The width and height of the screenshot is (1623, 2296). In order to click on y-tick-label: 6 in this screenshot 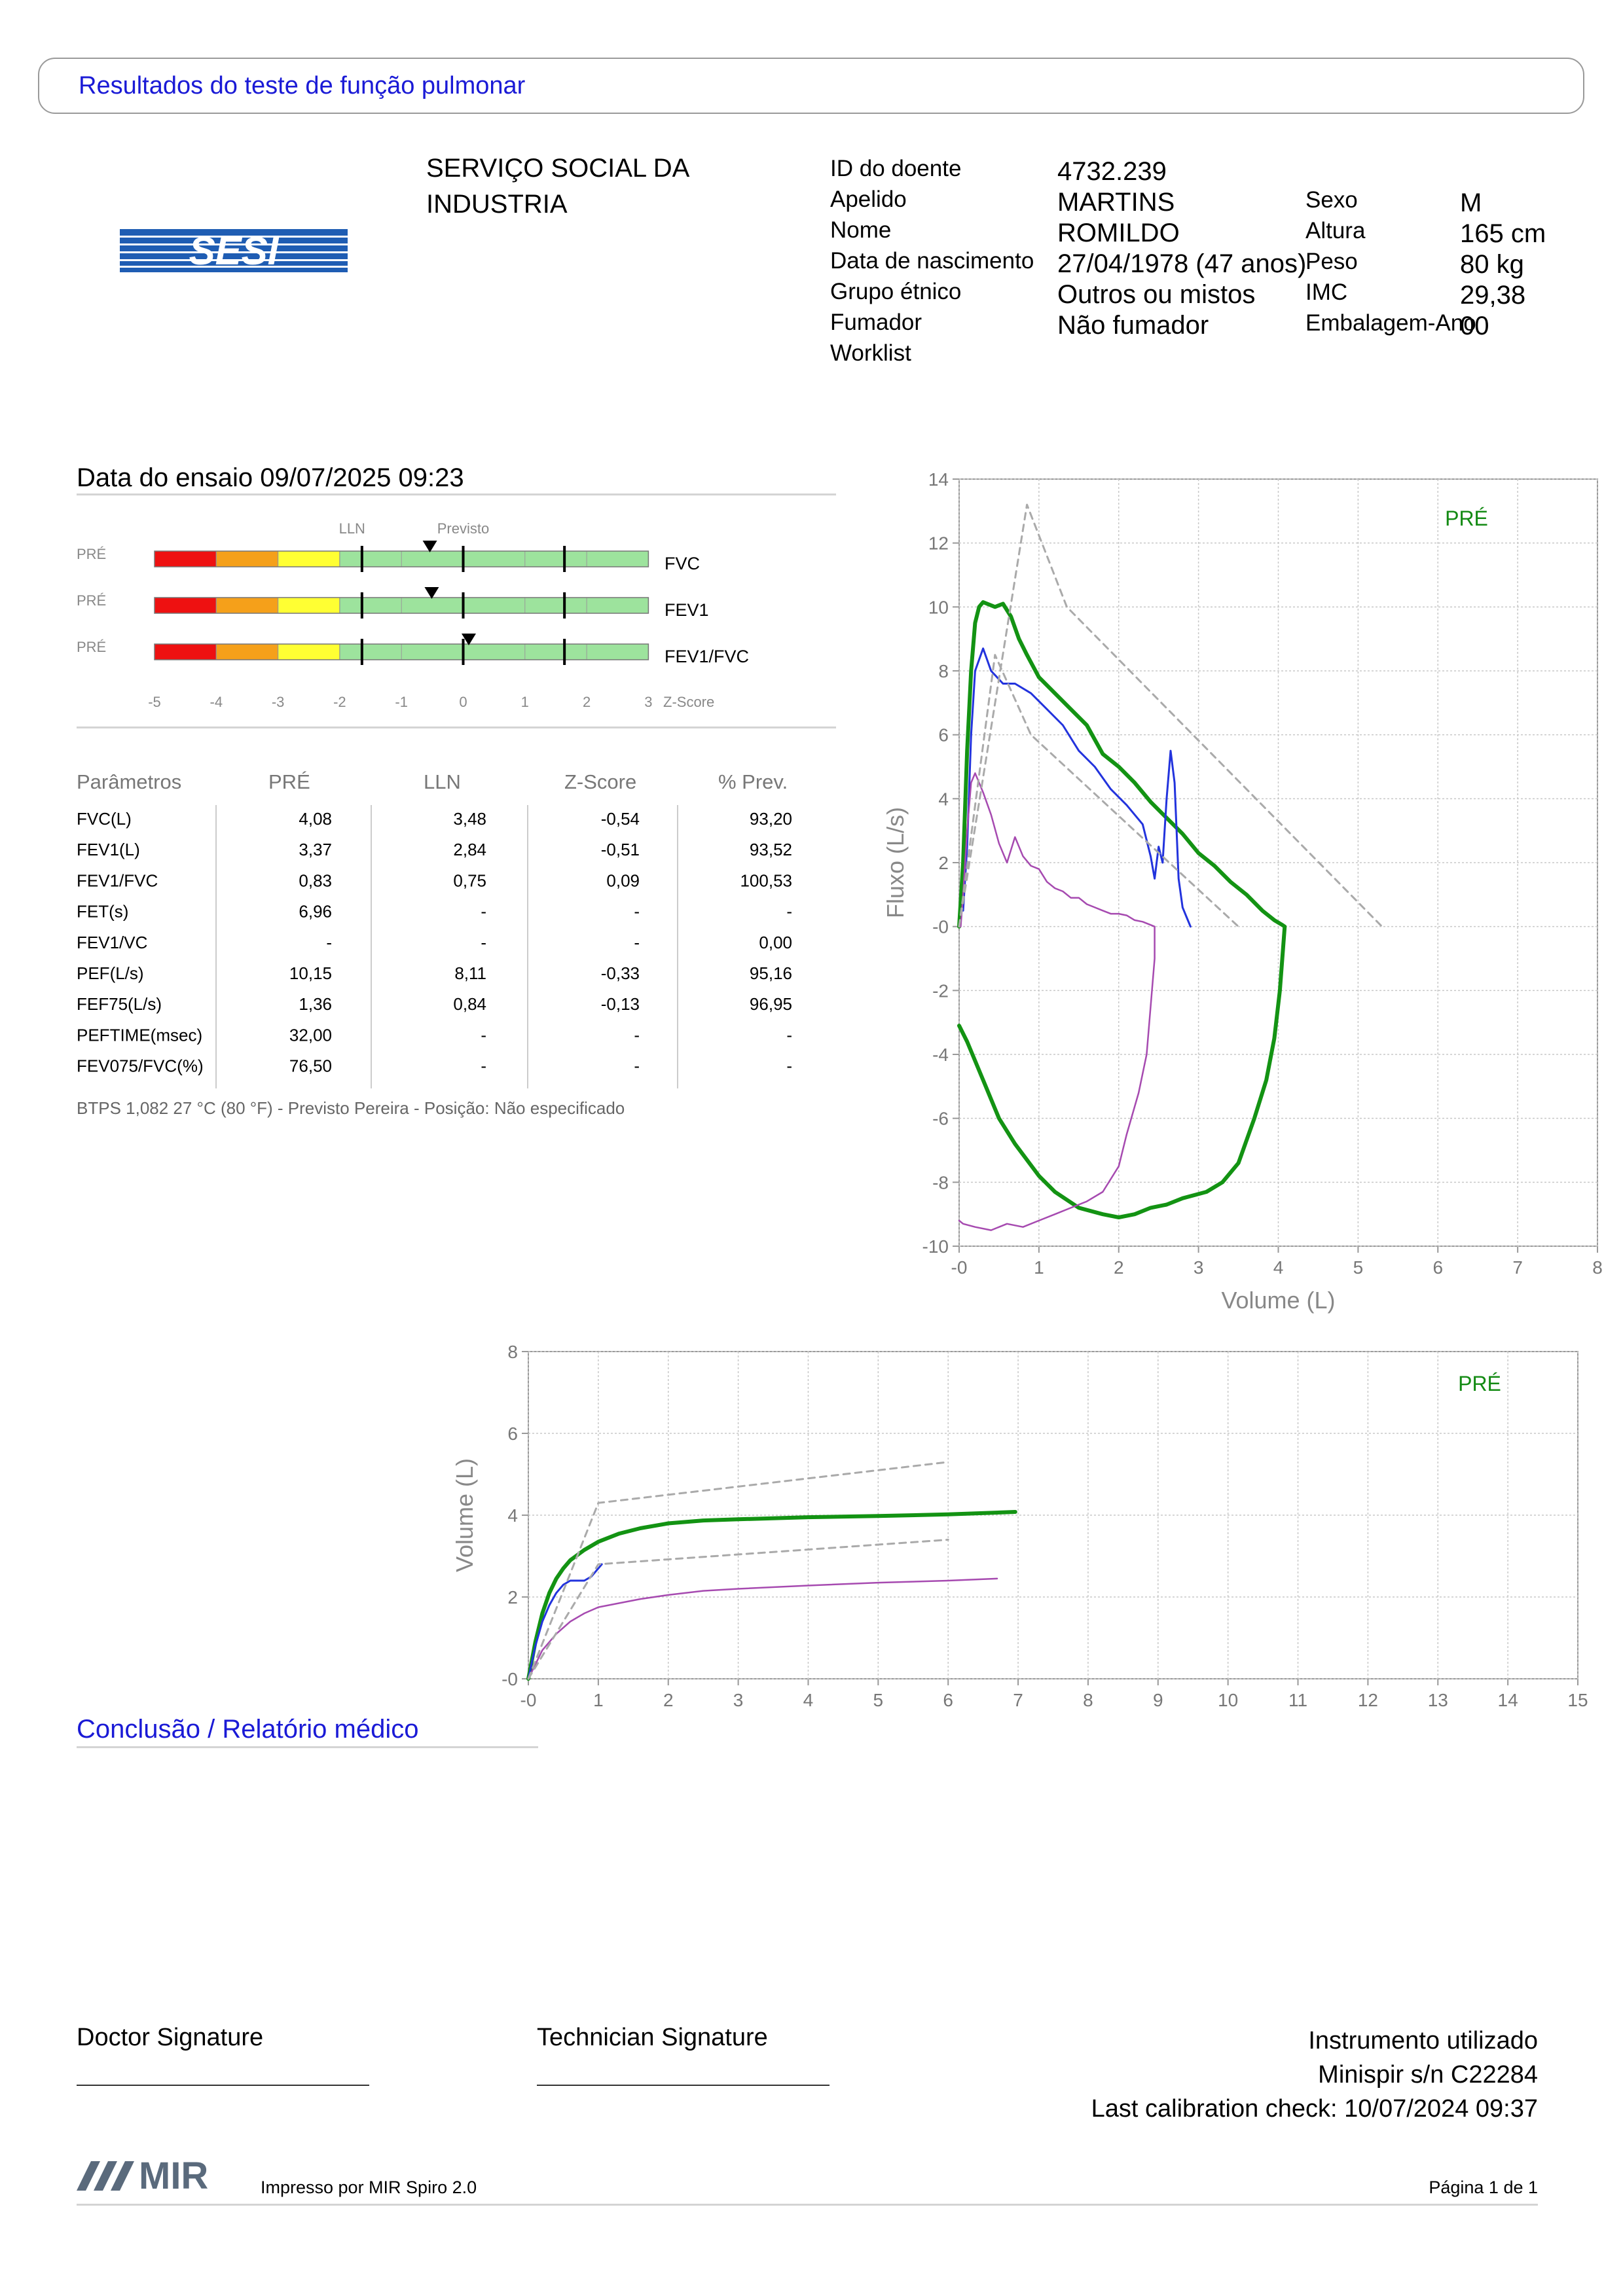, I will do `click(512, 1434)`.